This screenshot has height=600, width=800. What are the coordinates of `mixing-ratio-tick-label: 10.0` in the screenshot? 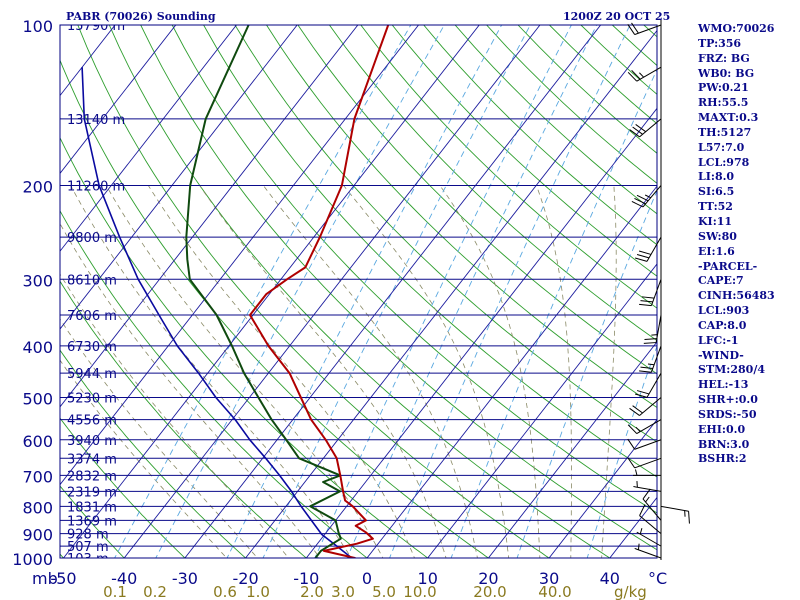 It's located at (419, 591).